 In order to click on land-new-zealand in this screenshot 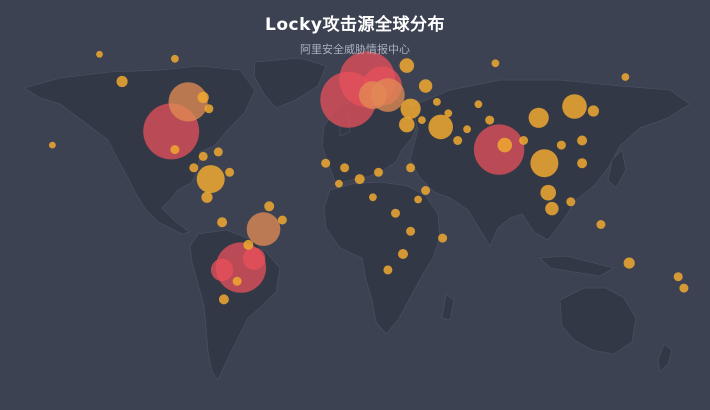, I will do `click(665, 358)`.